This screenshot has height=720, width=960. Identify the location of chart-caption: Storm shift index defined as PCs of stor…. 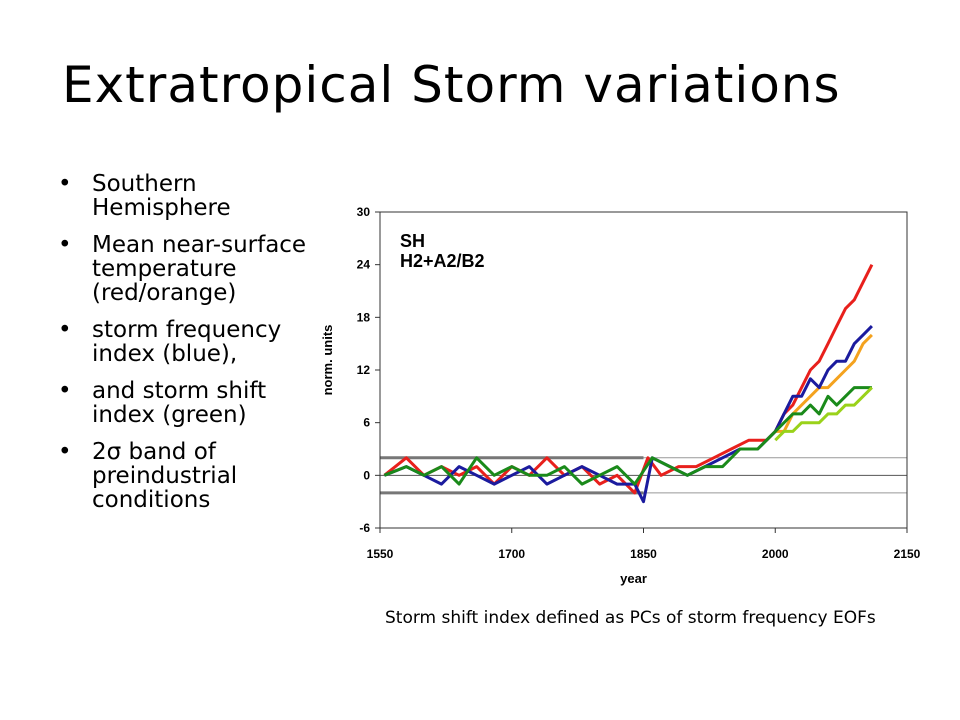
(630, 618).